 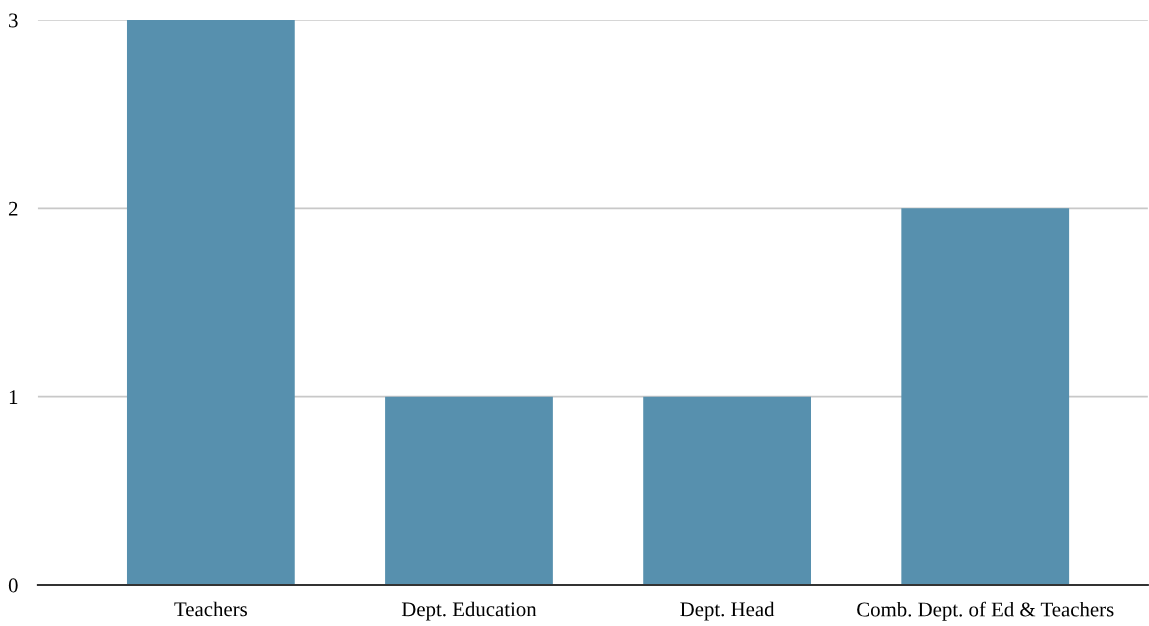 I want to click on y-tick-label: 0, so click(x=13, y=585).